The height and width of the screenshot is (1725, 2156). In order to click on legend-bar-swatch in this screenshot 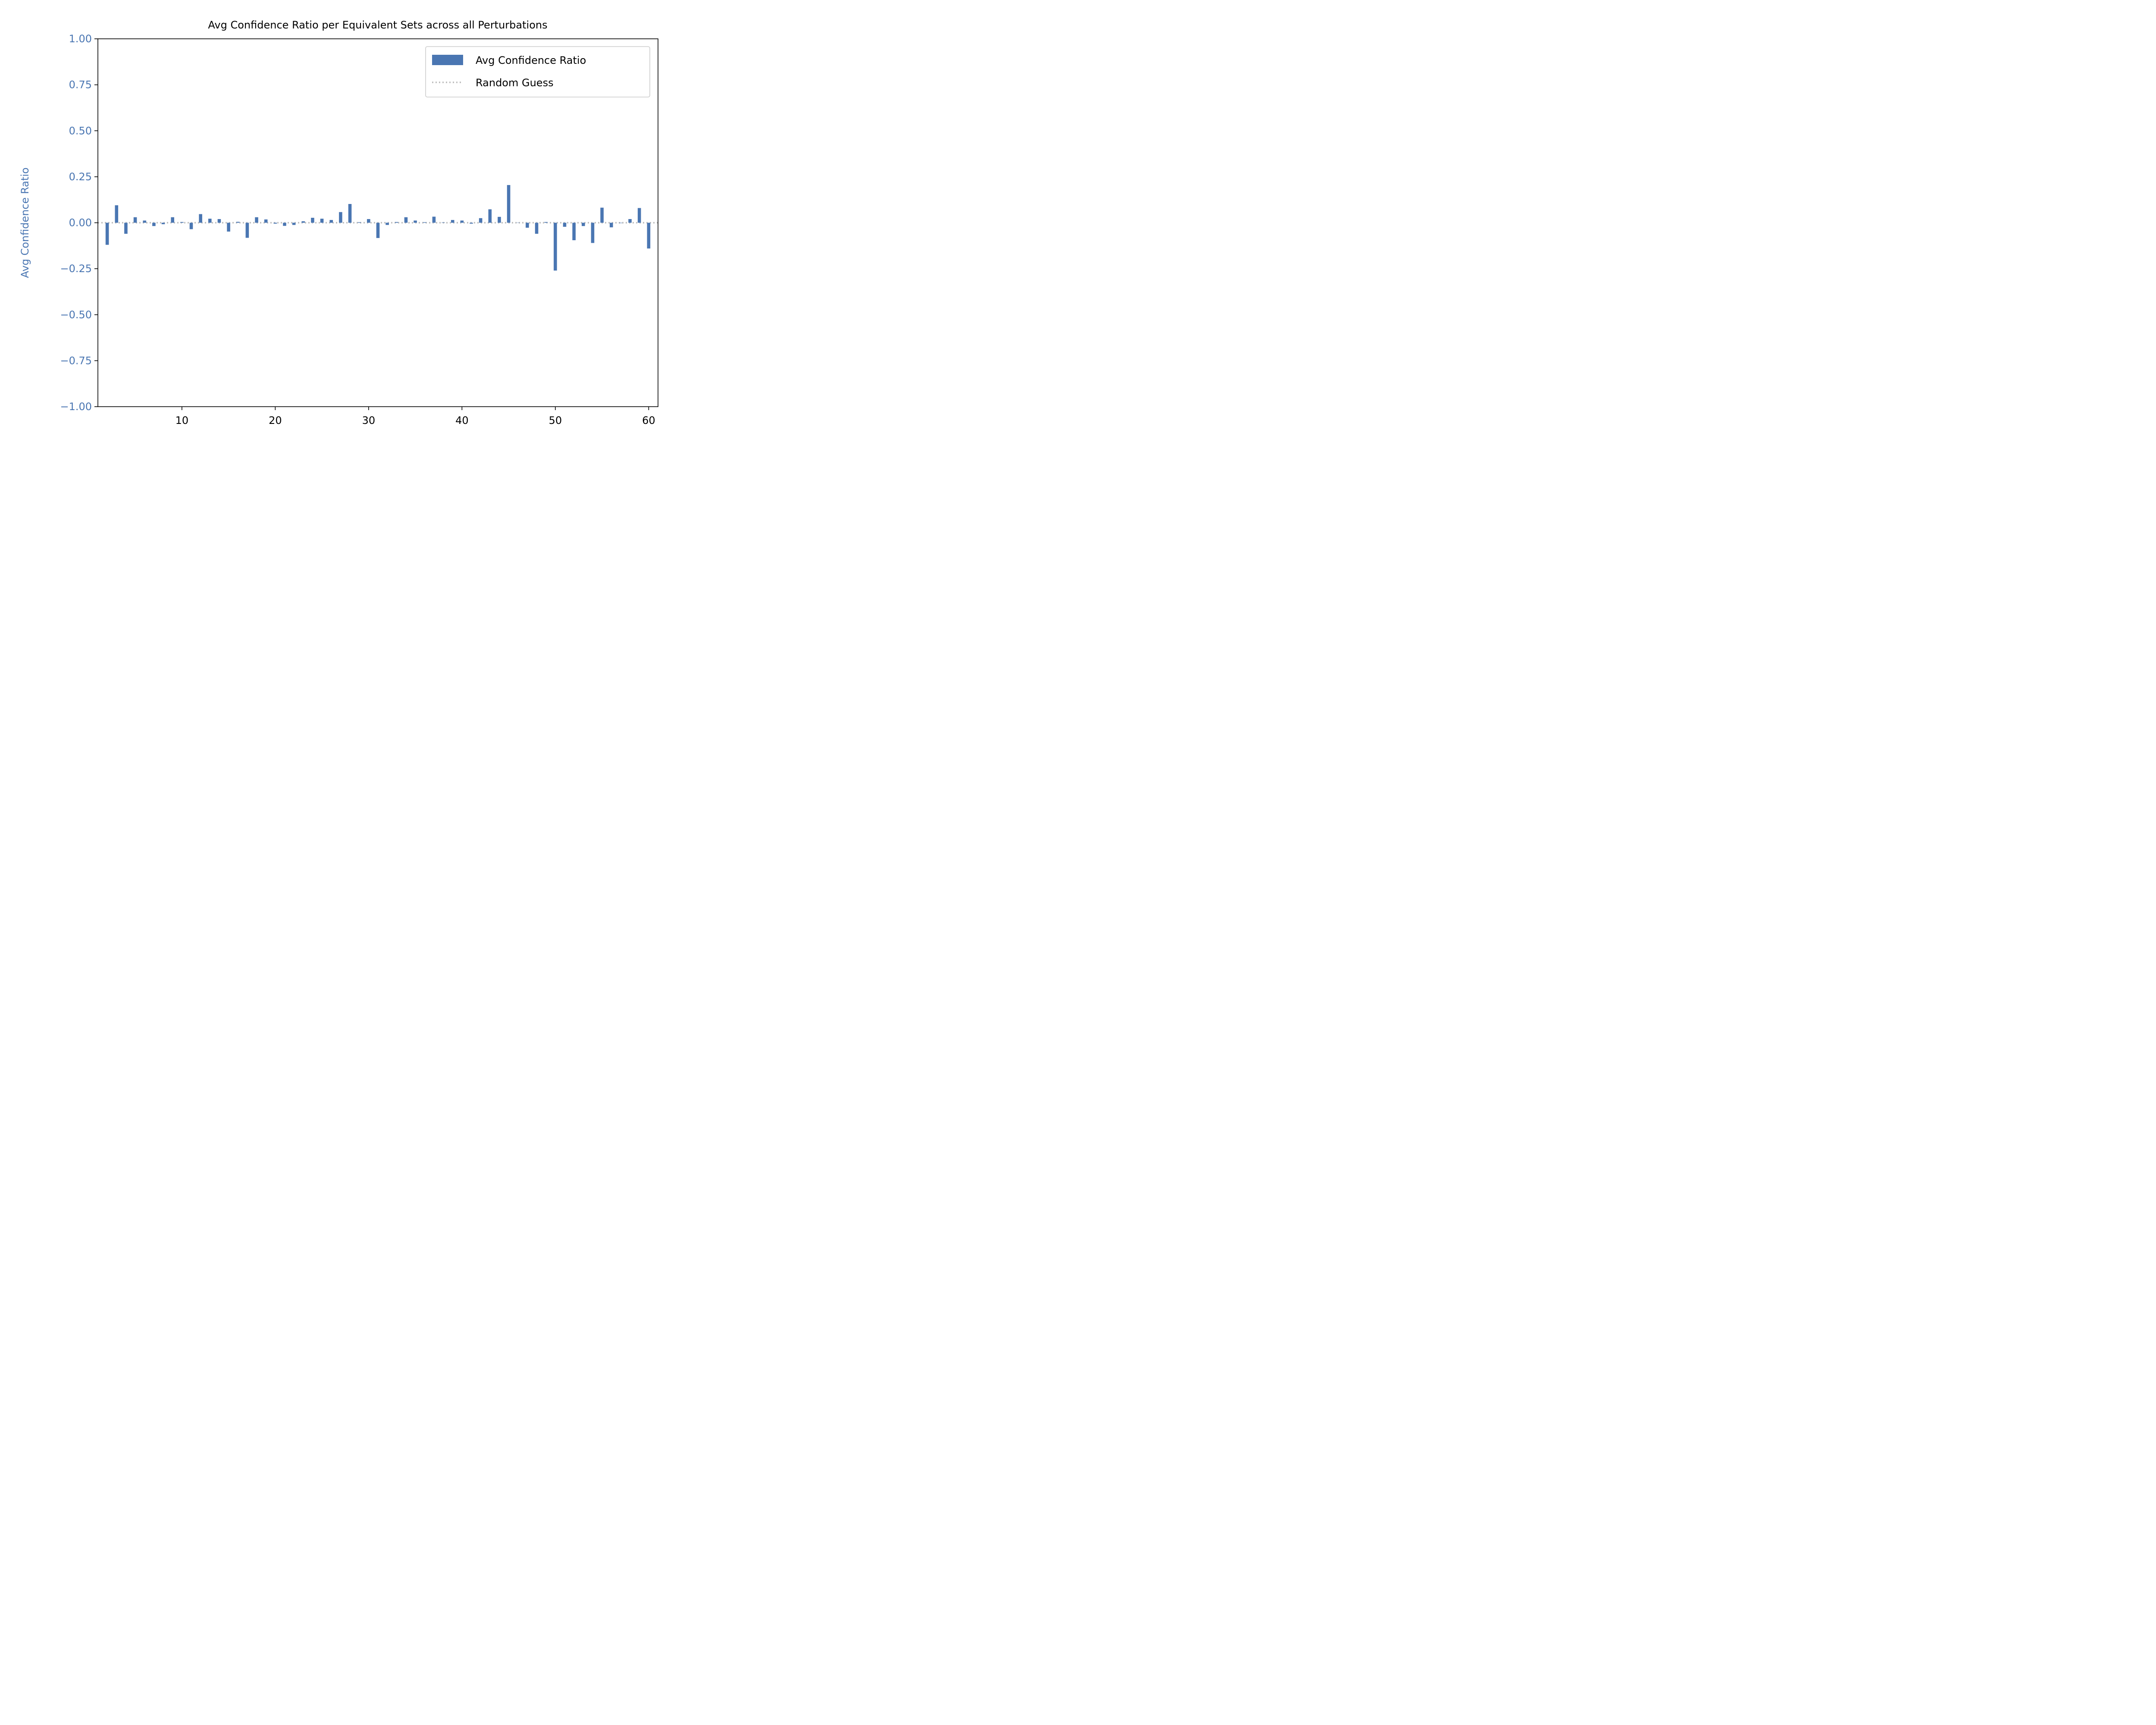, I will do `click(447, 60)`.